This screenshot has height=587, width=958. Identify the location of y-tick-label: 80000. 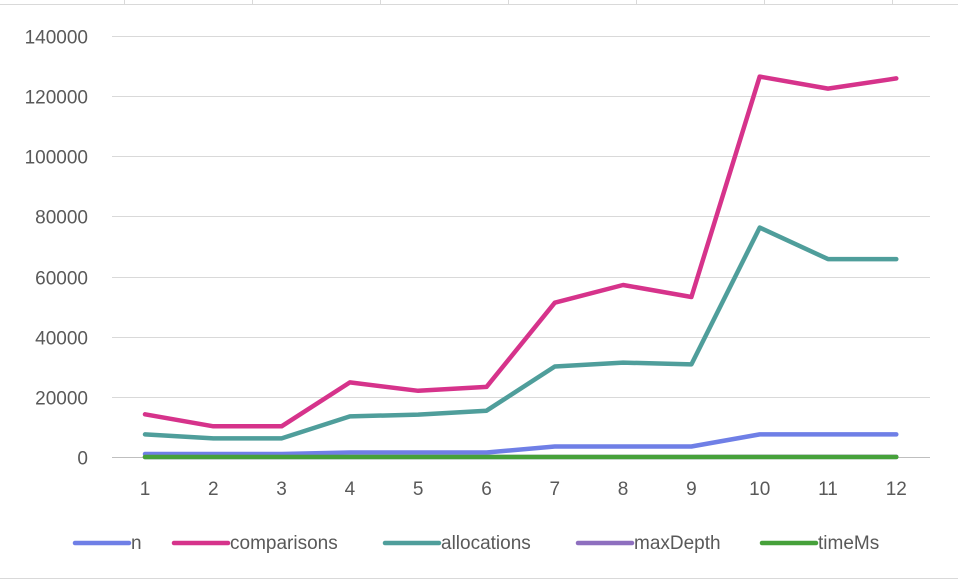
(61, 218).